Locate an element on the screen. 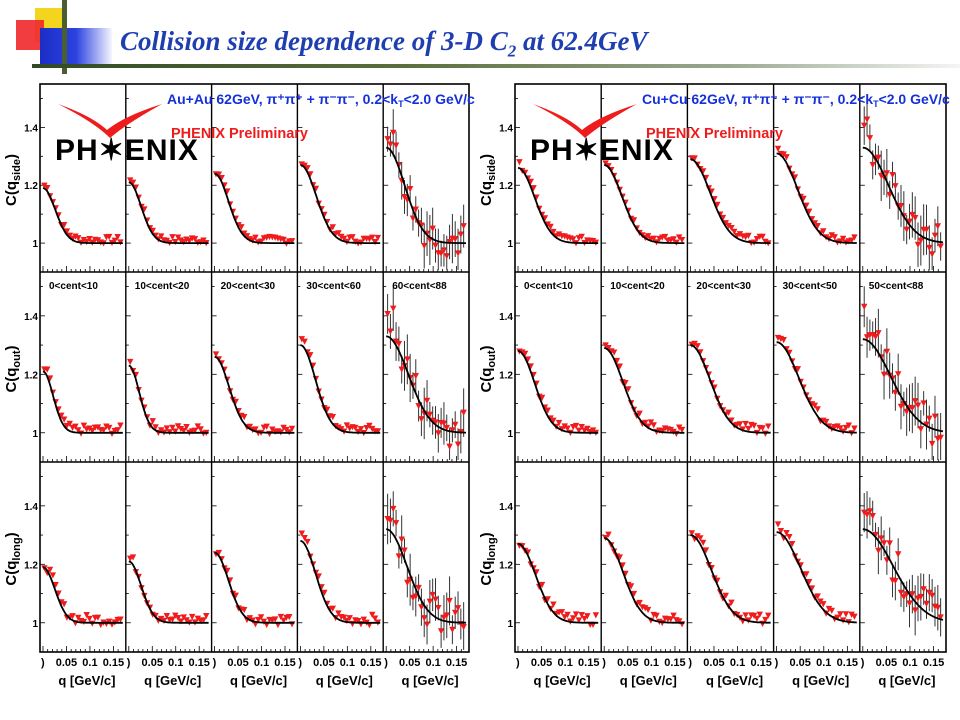 The height and width of the screenshot is (720, 960). phenix-logo-text: PH✶ENIX is located at coordinates (127, 150).